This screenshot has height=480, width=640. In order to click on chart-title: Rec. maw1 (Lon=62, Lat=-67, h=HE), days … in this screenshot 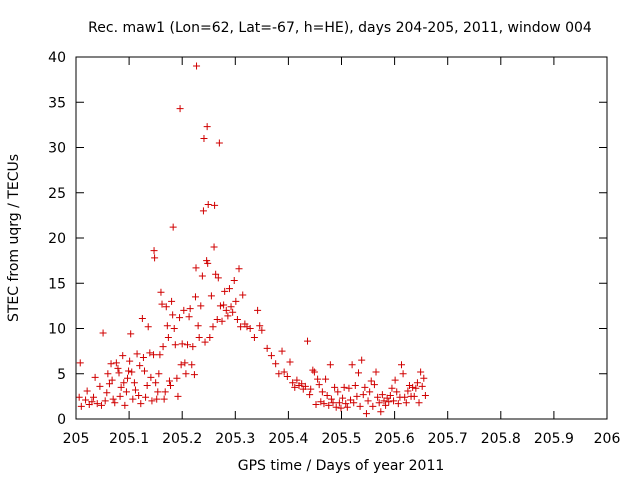, I will do `click(340, 28)`.